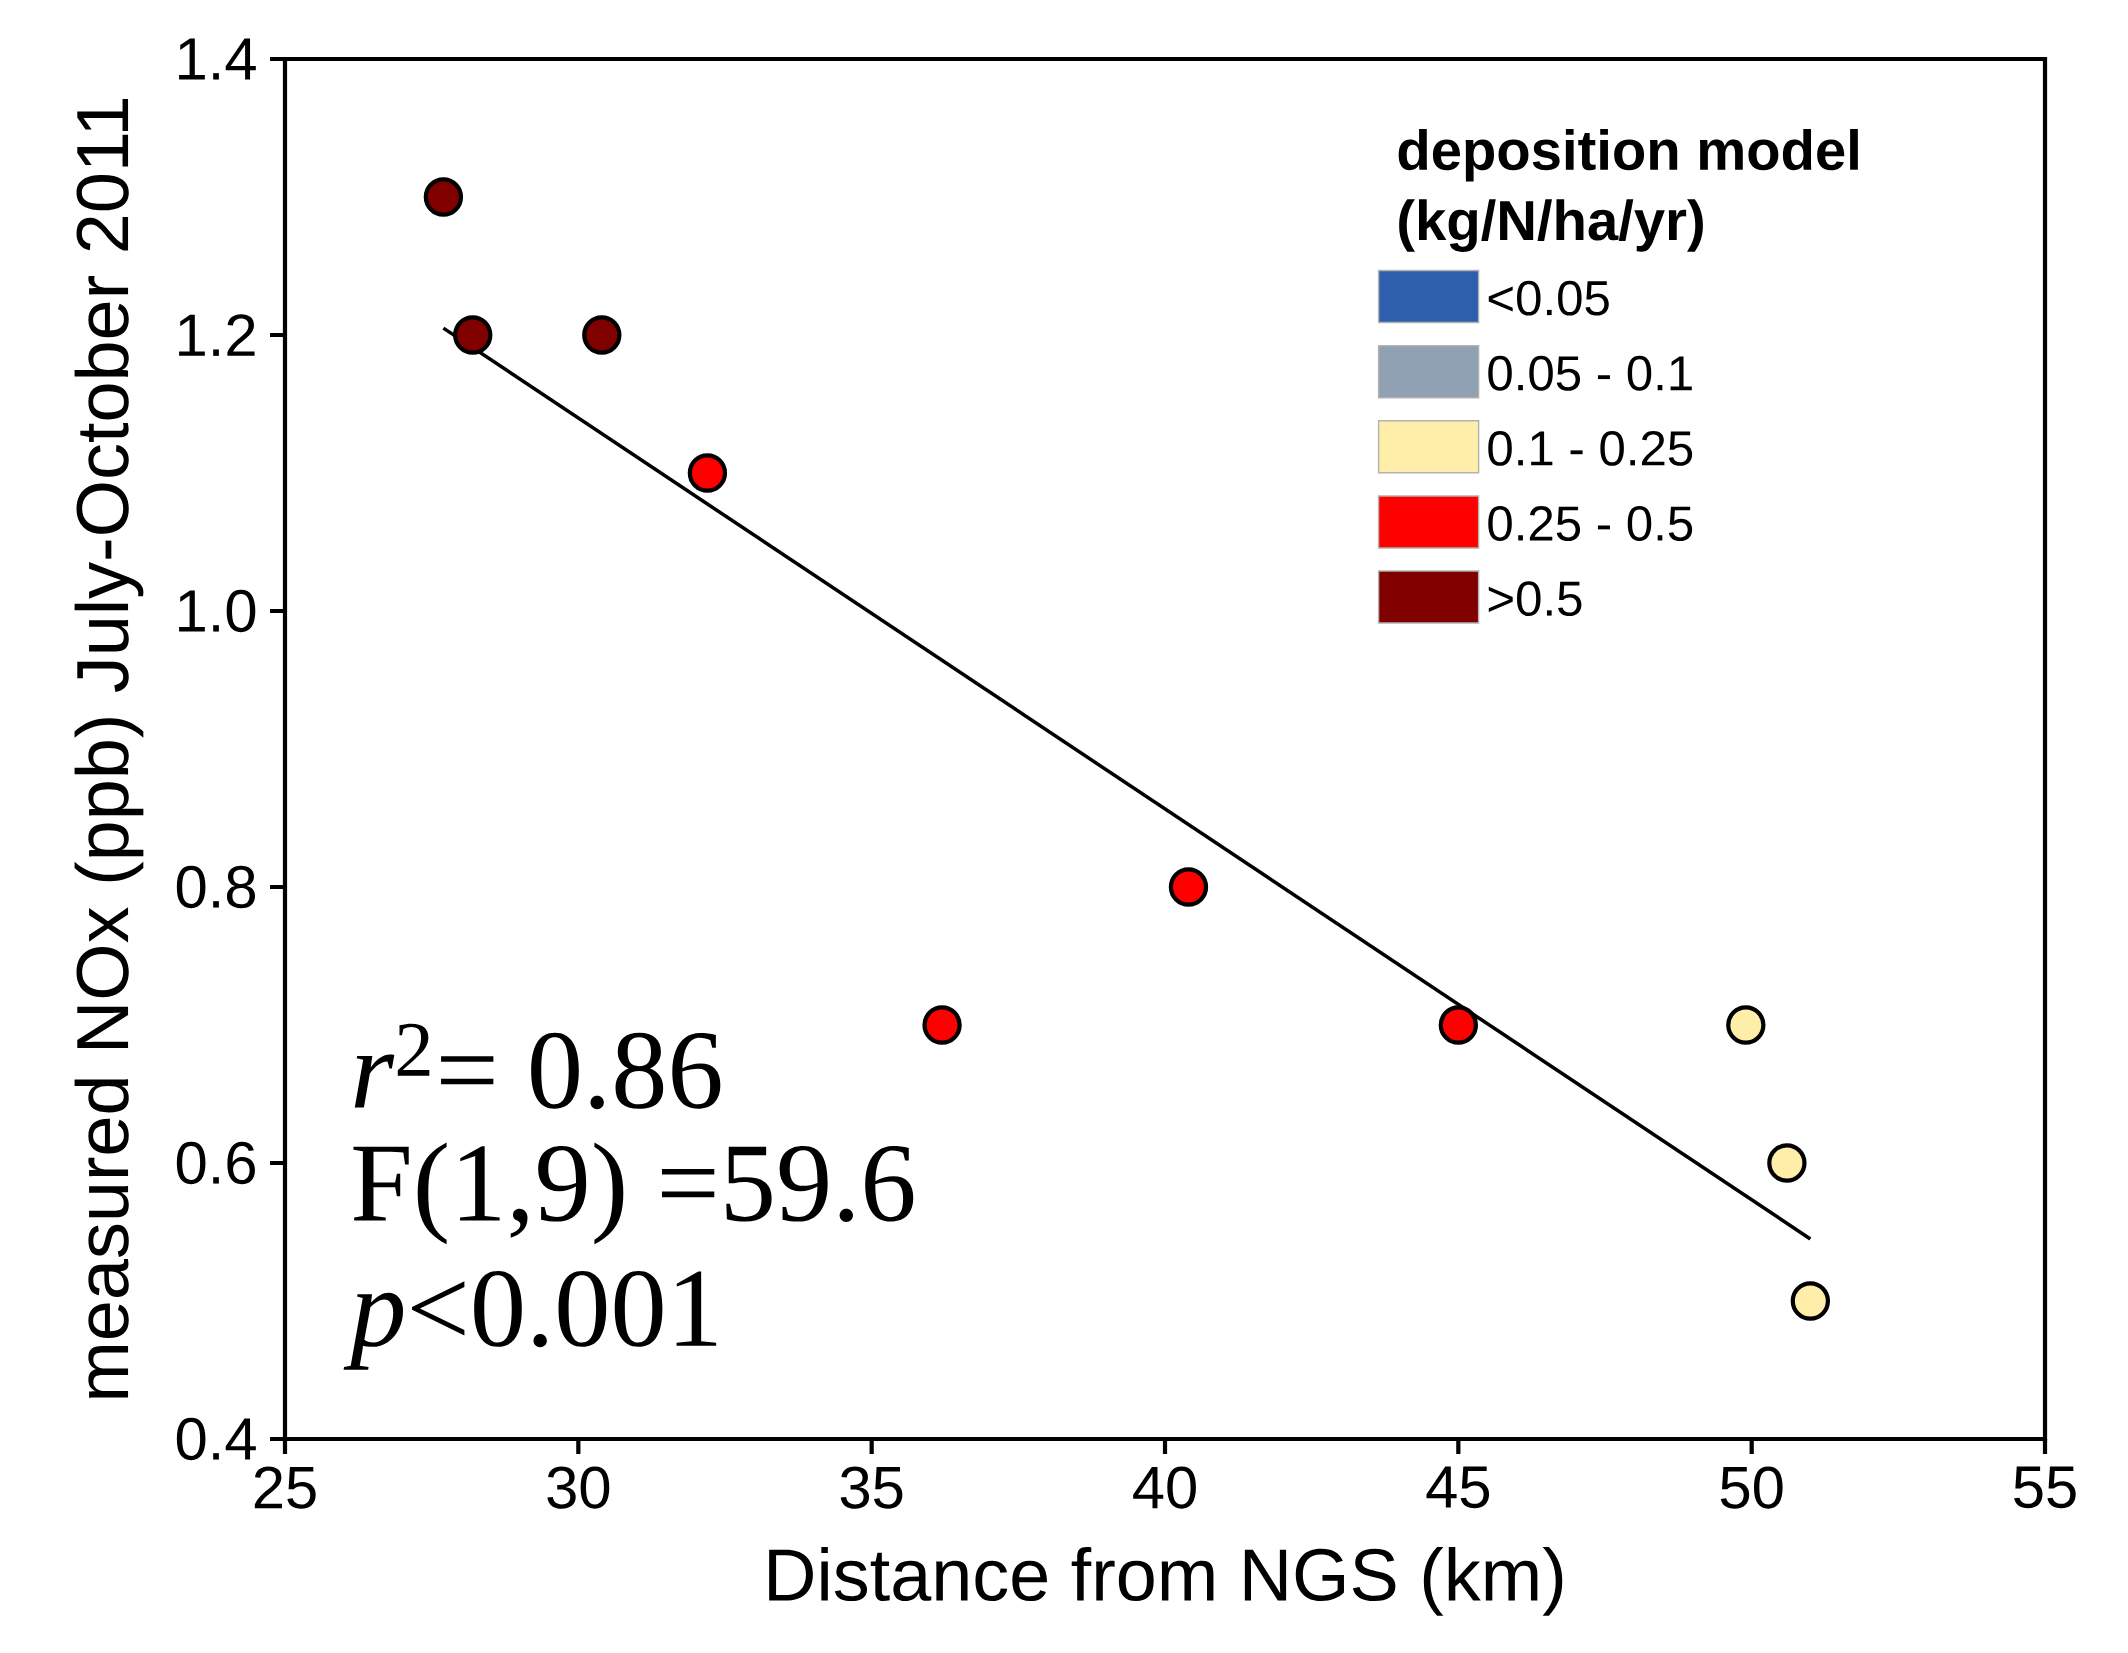 This screenshot has width=2128, height=1653. What do you see at coordinates (109, 748) in the screenshot?
I see `y-axis-title: measured NOx (ppb) July-October 2011` at bounding box center [109, 748].